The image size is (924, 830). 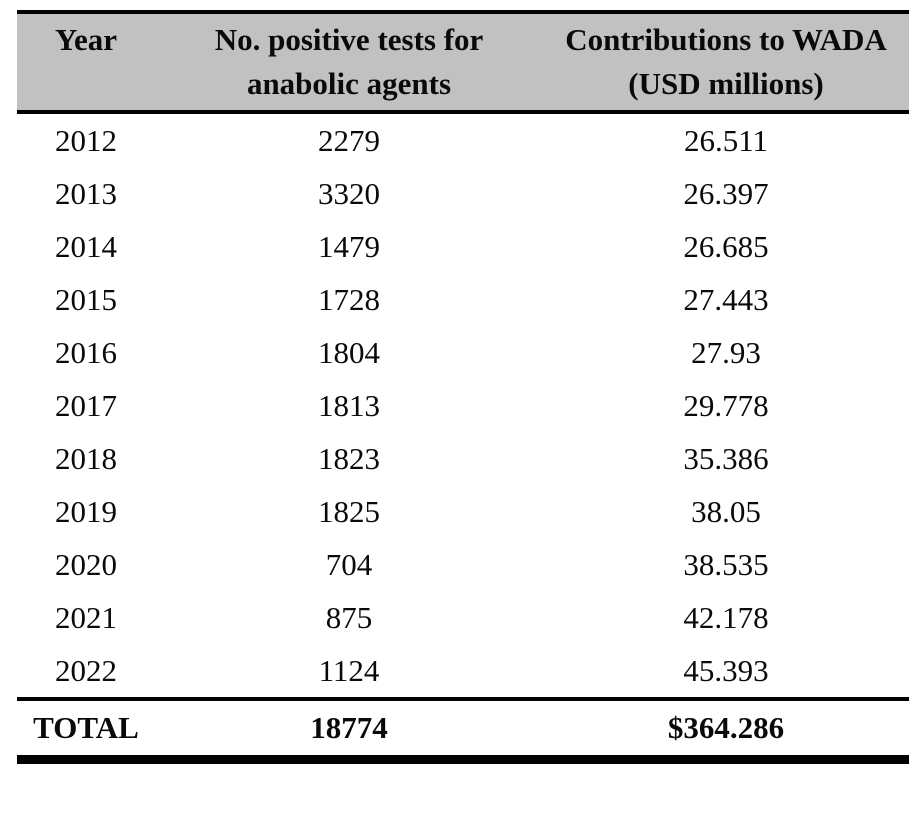 I want to click on table-row: 2016 1804 27.93, so click(x=463, y=352).